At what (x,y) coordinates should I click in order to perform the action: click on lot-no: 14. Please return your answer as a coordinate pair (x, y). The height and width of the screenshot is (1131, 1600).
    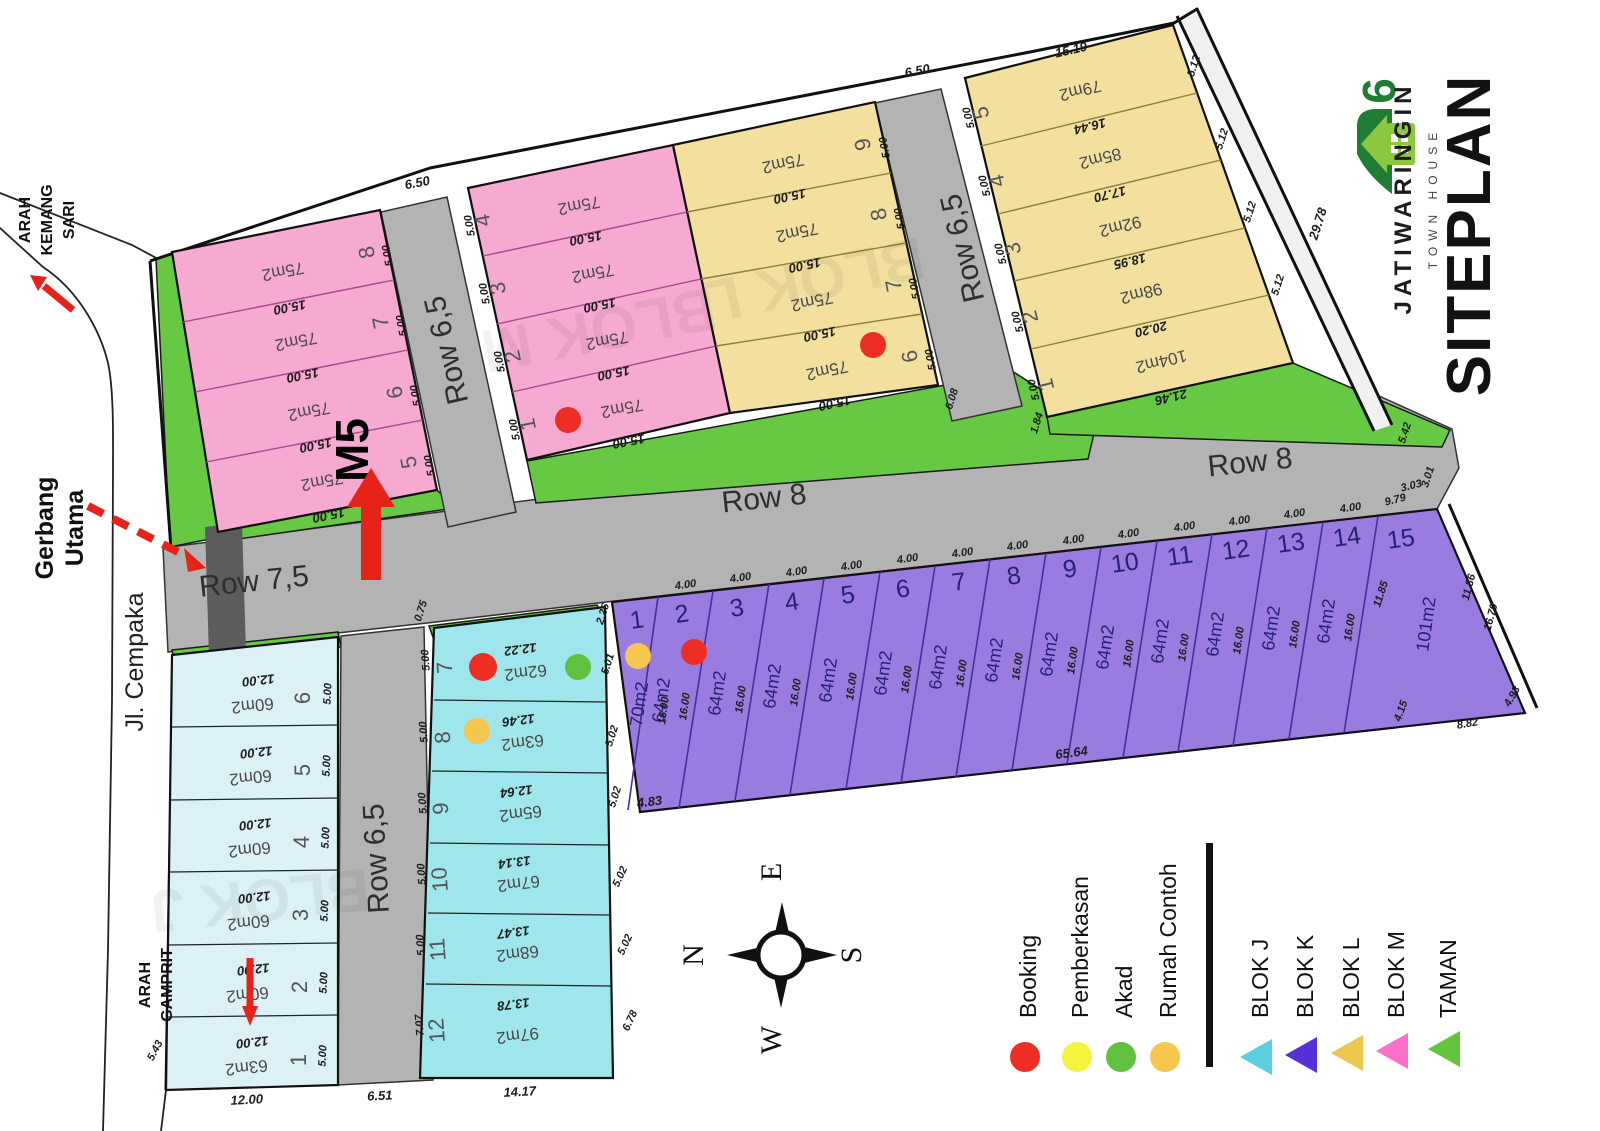
    Looking at the image, I should click on (1347, 537).